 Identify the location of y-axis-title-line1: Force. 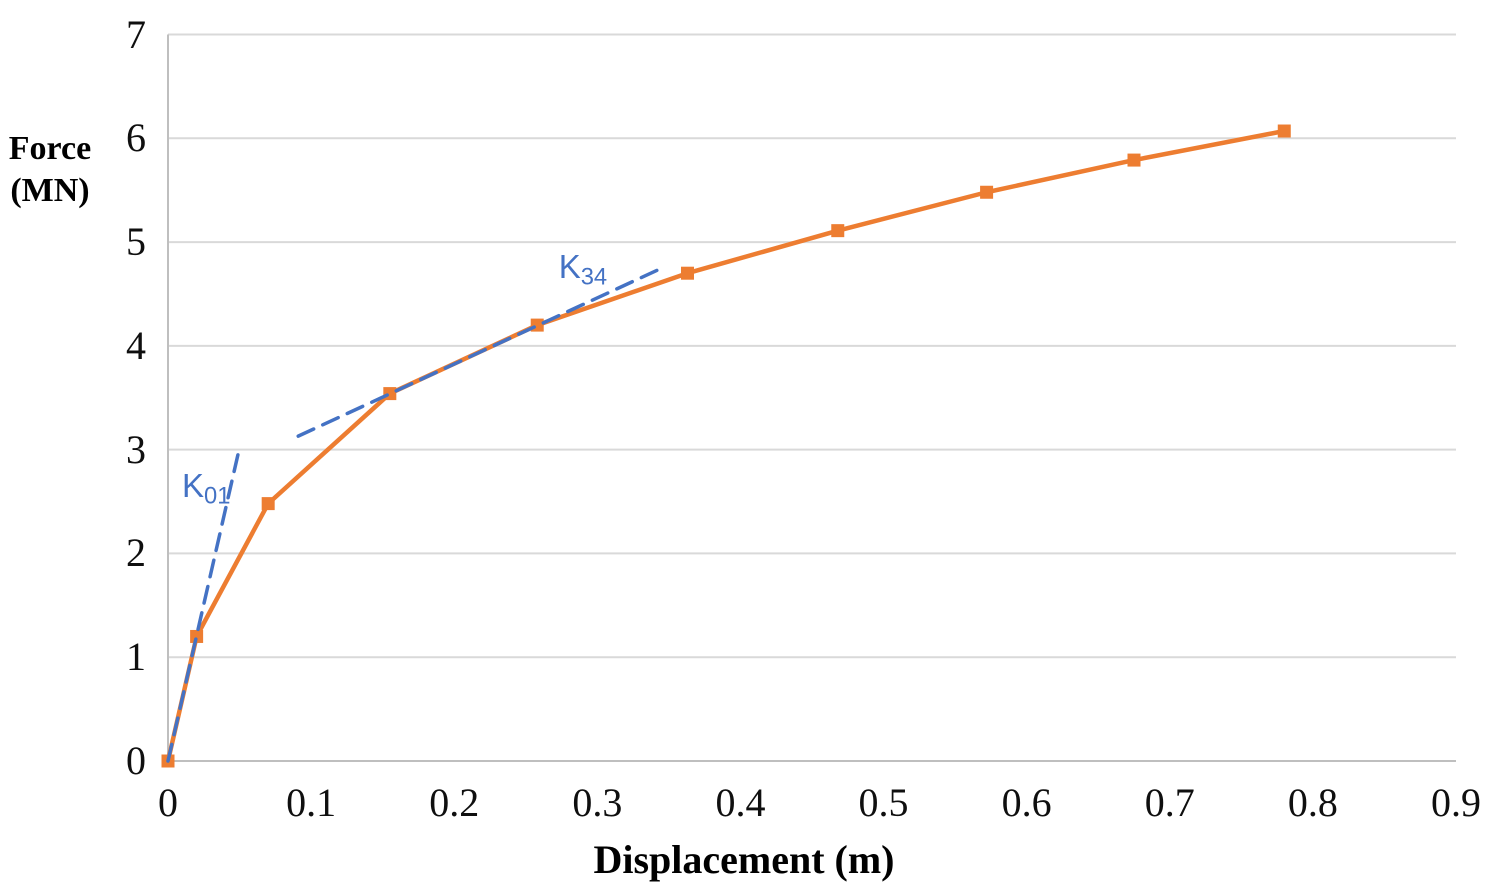
(50, 148).